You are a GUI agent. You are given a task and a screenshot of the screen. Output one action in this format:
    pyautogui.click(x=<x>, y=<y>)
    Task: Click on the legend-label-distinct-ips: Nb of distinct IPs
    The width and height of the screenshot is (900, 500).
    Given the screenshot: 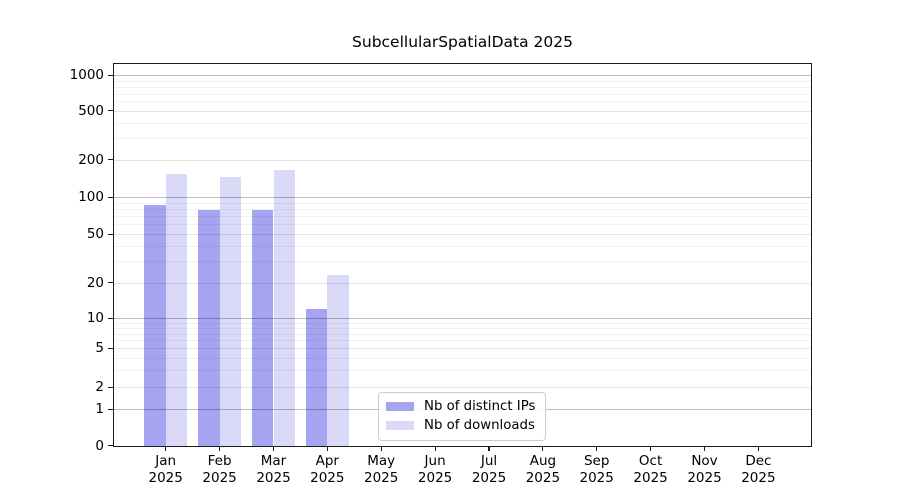 What is the action you would take?
    pyautogui.click(x=480, y=406)
    